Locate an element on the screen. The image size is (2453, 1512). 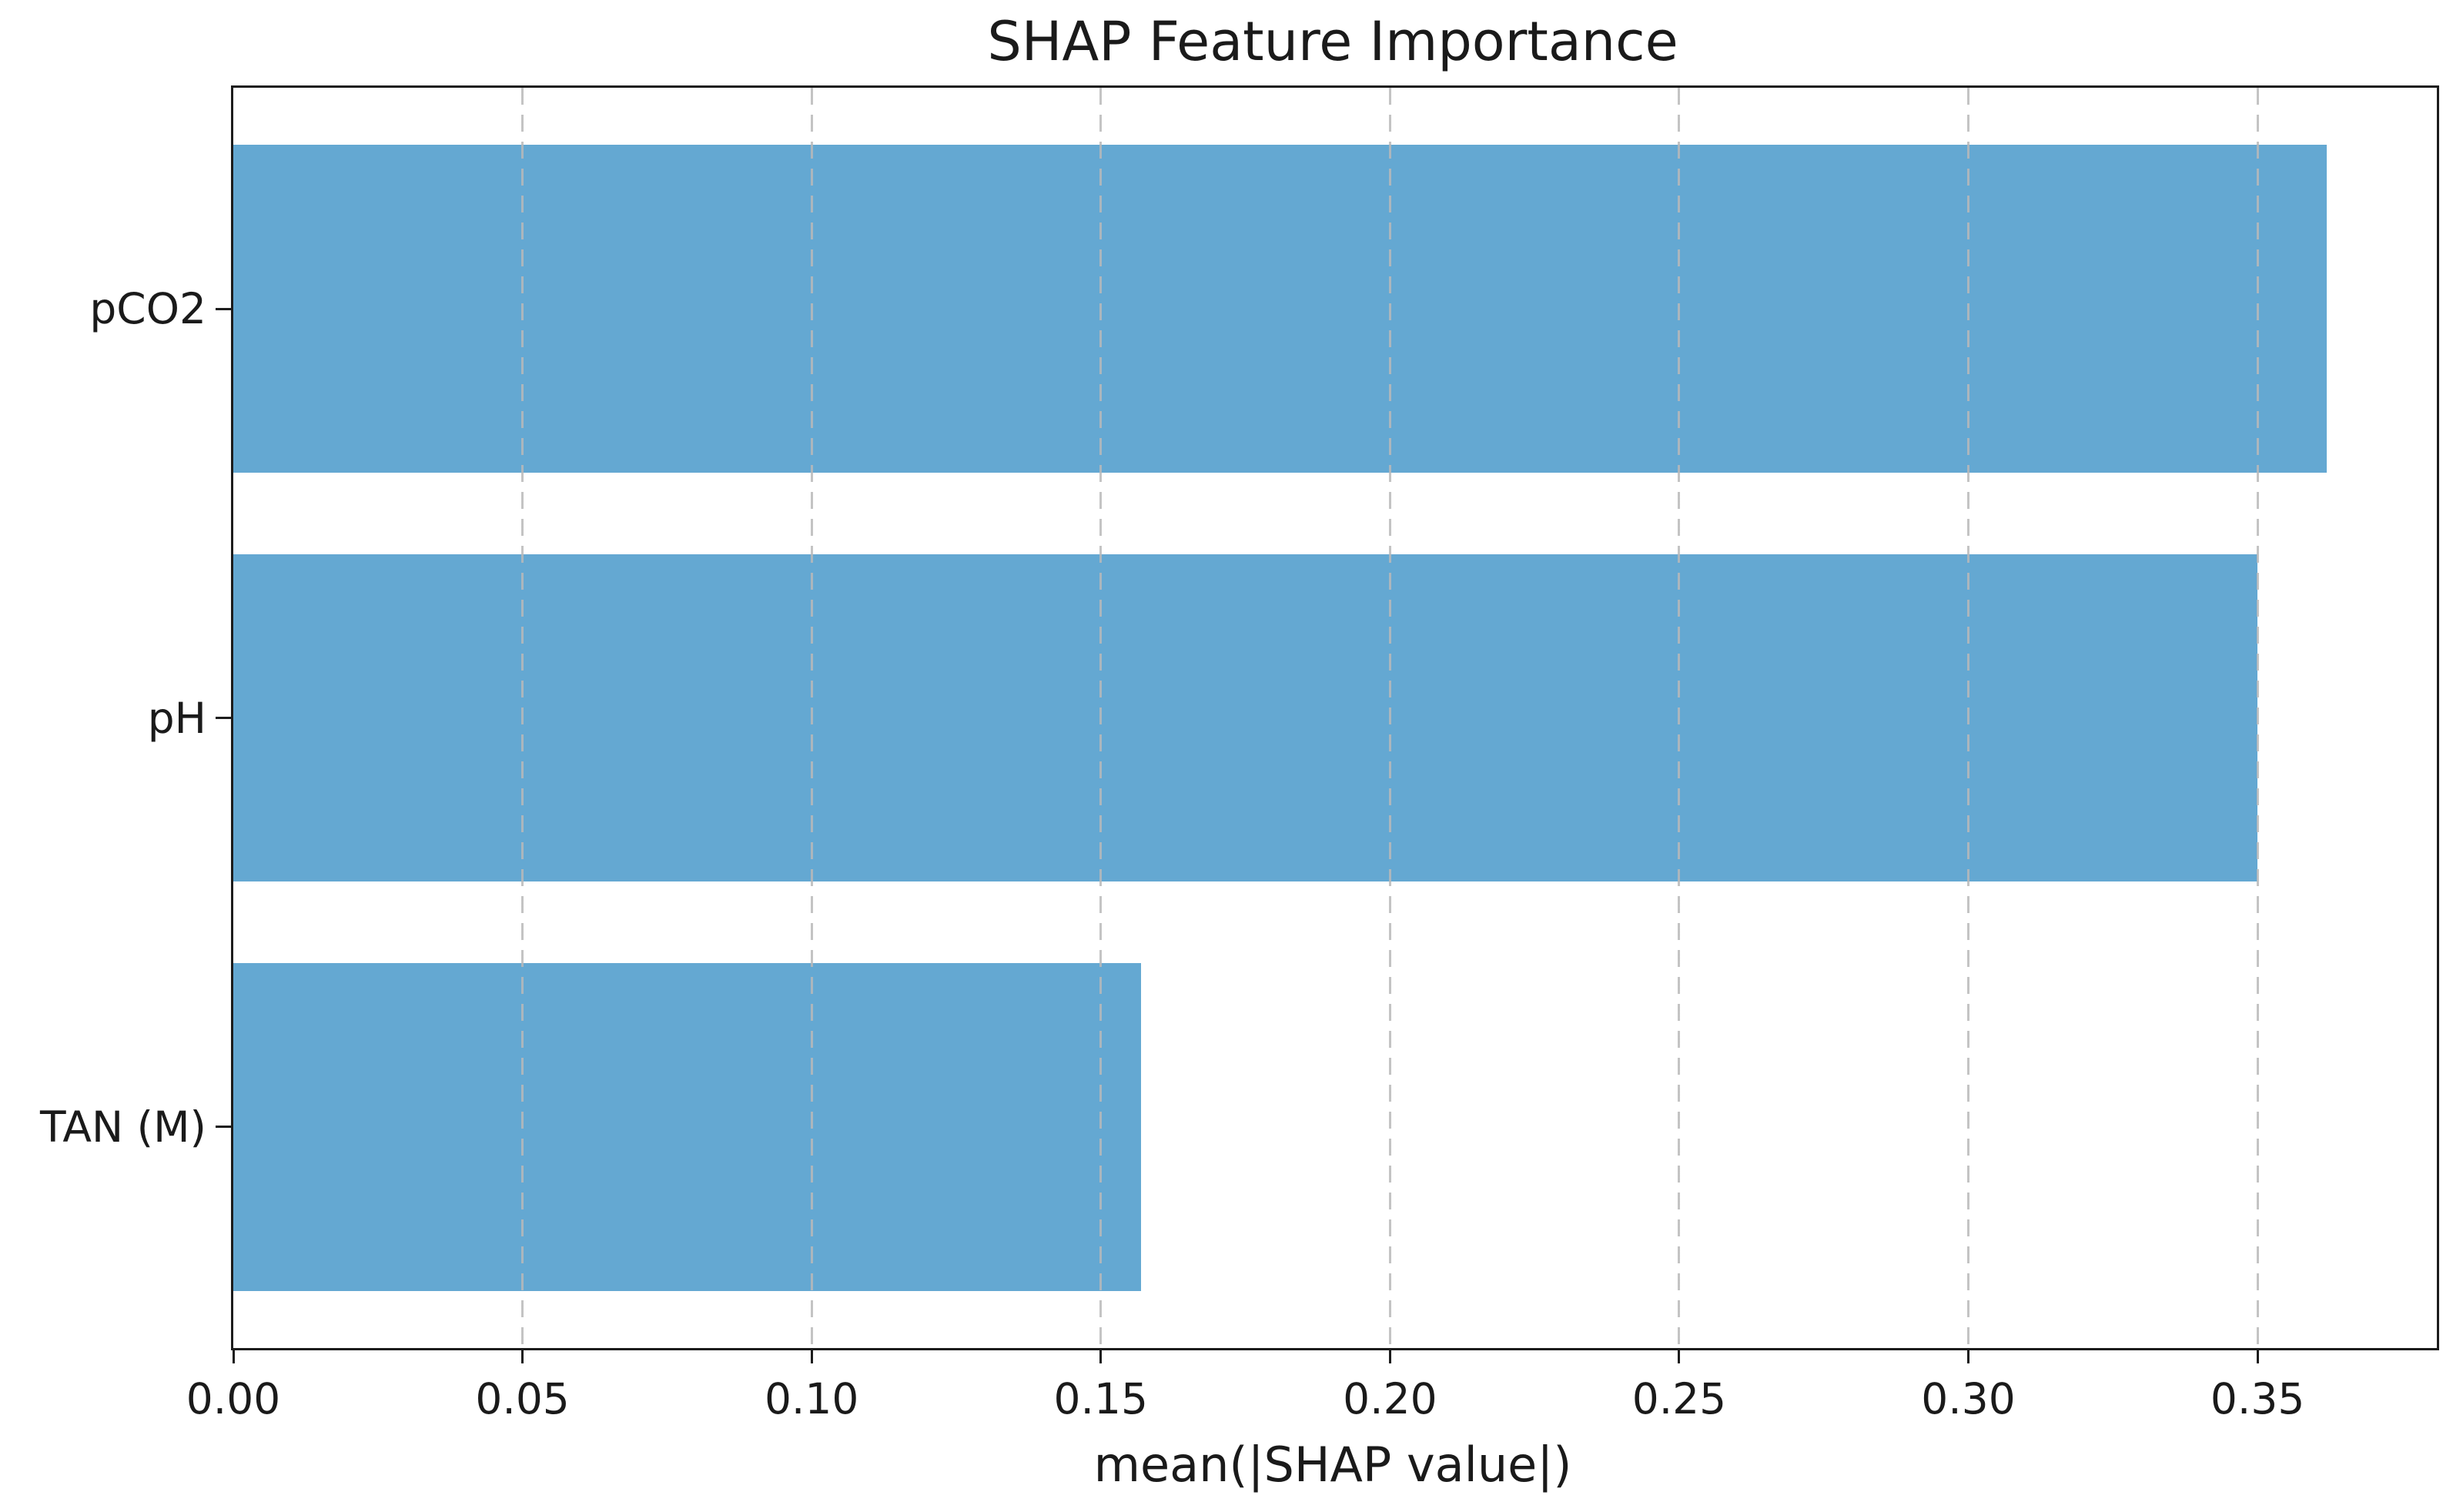
x-tick-label: 0.25 is located at coordinates (1679, 1398).